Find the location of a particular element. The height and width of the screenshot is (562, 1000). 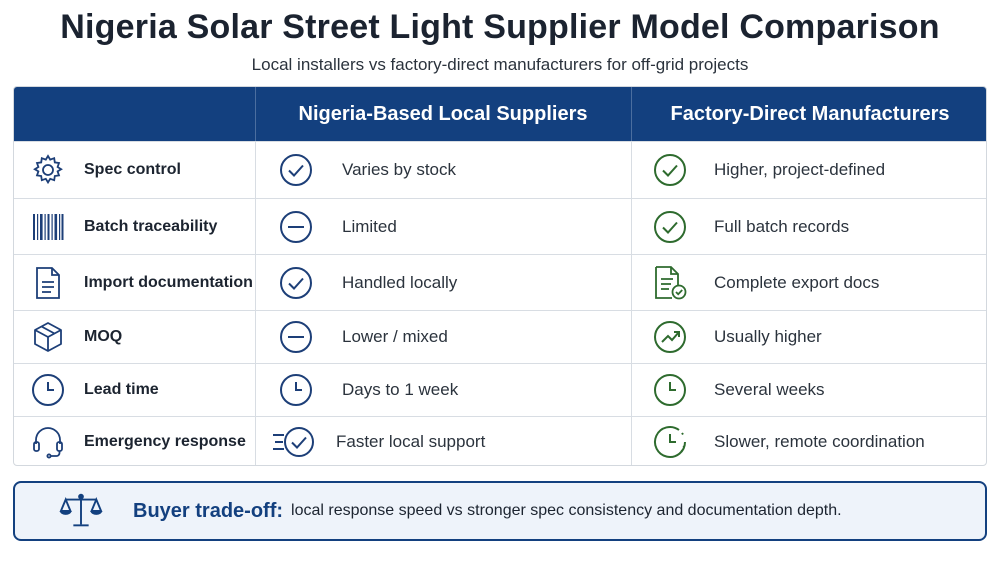

gear-icon is located at coordinates (48, 170).